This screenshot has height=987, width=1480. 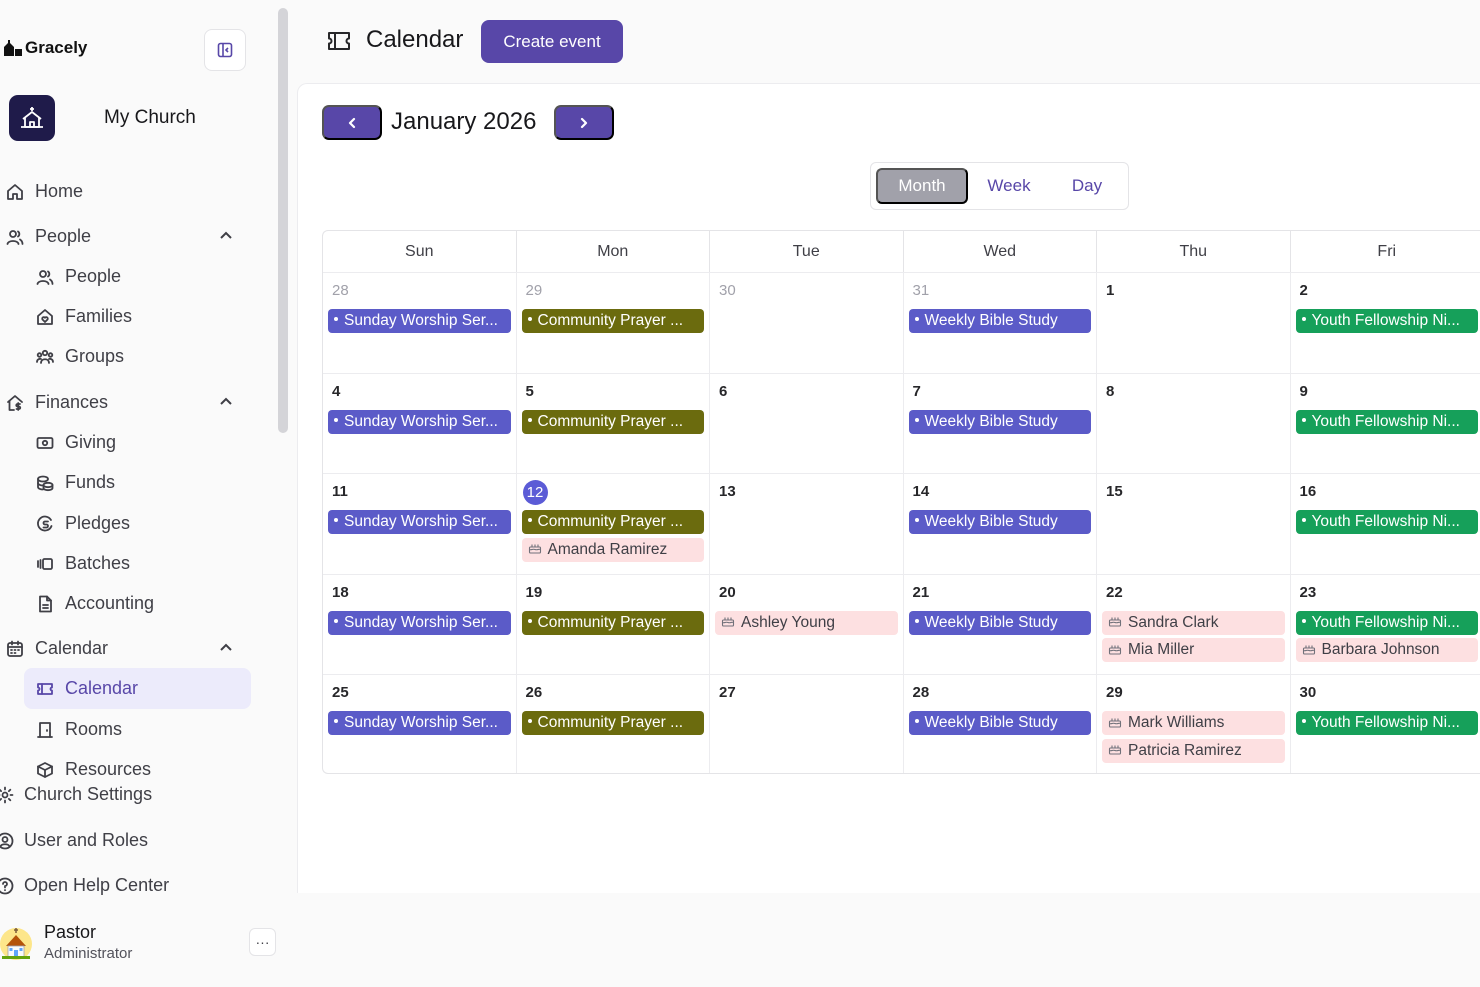 I want to click on birthday-event: Mia Miller, so click(x=1193, y=650).